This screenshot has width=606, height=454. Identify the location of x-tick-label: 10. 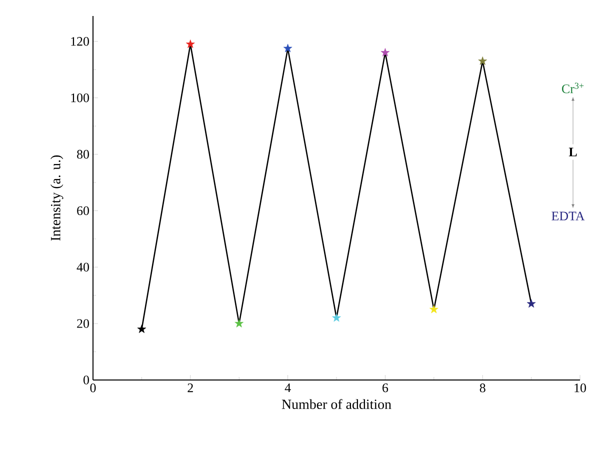
(580, 388).